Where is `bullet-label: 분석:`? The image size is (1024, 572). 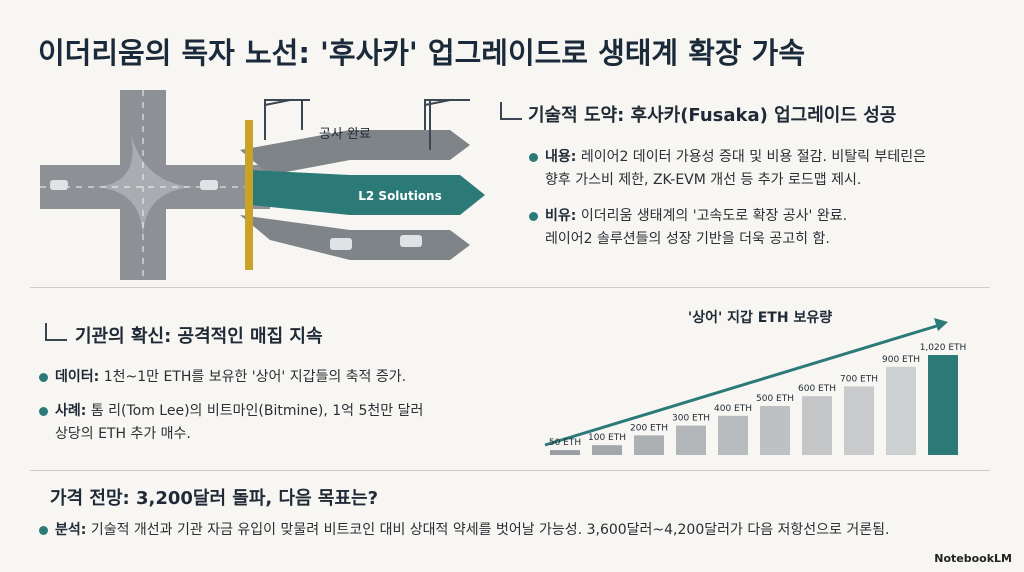 bullet-label: 분석: is located at coordinates (71, 530).